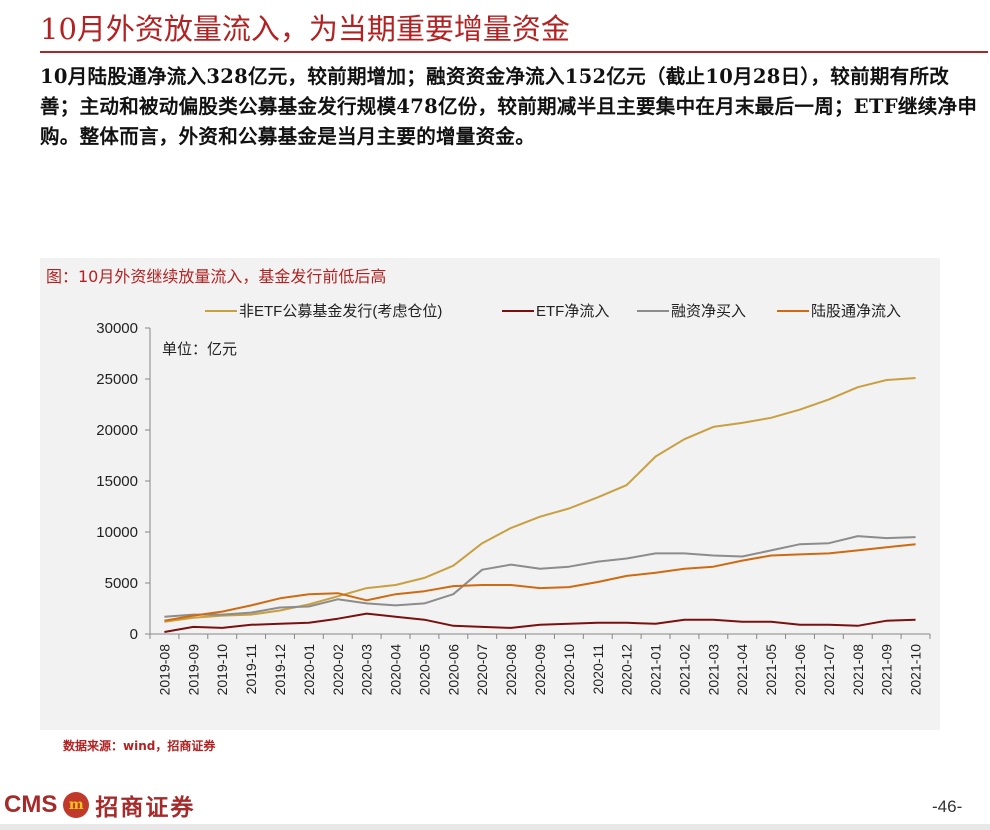 The image size is (990, 830). I want to click on x-tick-label: 2021-09, so click(887, 670).